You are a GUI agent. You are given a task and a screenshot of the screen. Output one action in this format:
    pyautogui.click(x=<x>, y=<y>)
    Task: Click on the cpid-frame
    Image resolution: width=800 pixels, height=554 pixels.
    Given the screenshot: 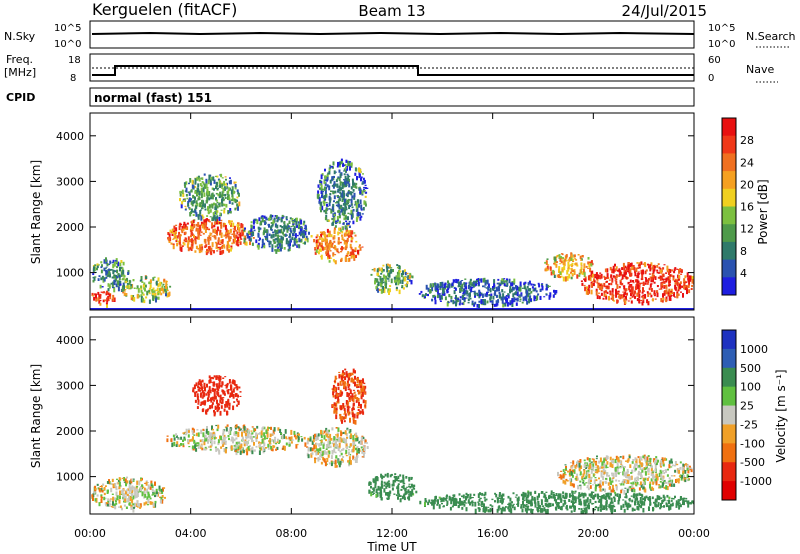 What is the action you would take?
    pyautogui.click(x=392, y=97)
    